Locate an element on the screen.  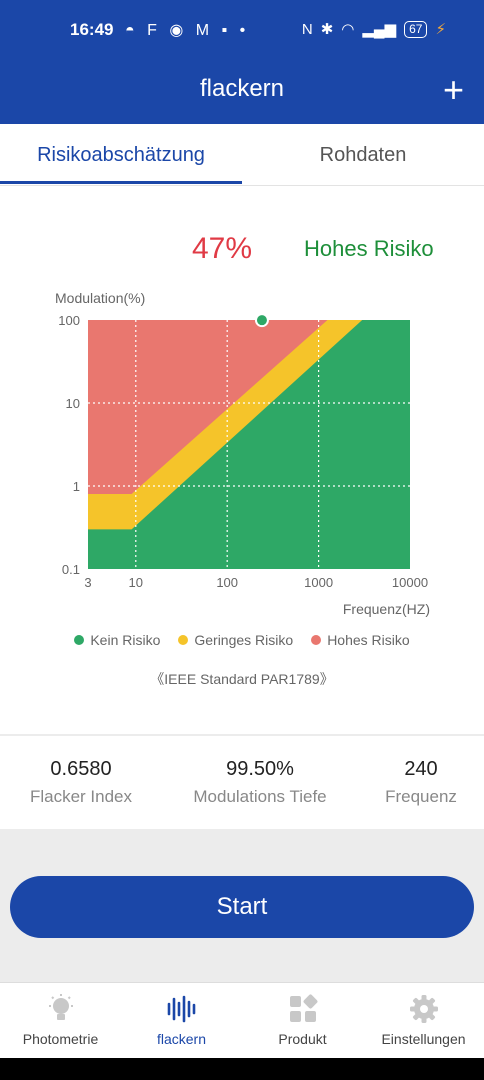
app-title: flackern is located at coordinates (242, 88).